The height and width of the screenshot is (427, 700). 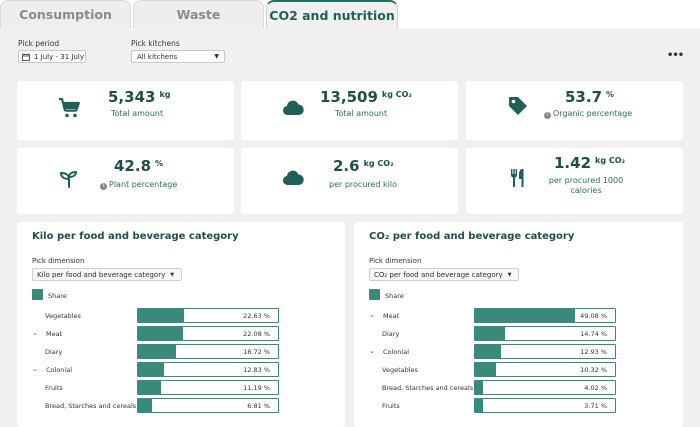 I want to click on sprout-icon, so click(x=68, y=179).